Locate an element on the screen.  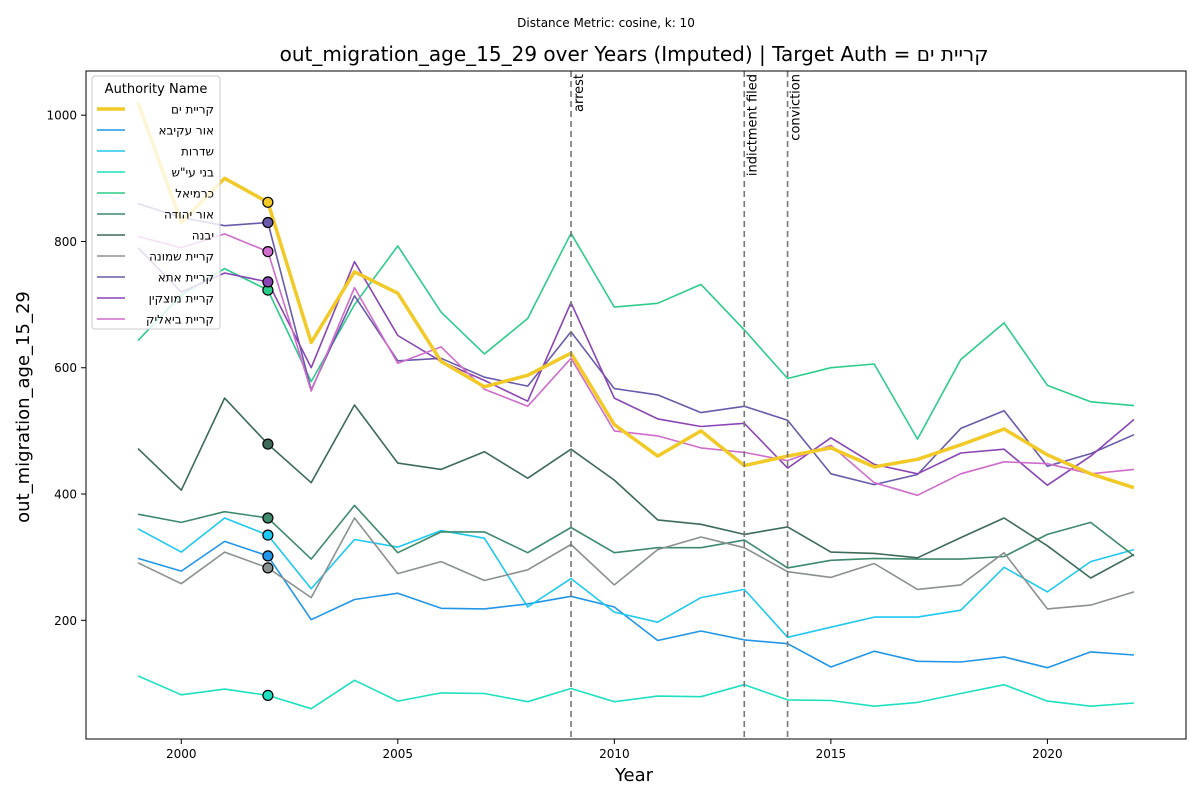
legend-label-2: שדרות is located at coordinates (197, 152).